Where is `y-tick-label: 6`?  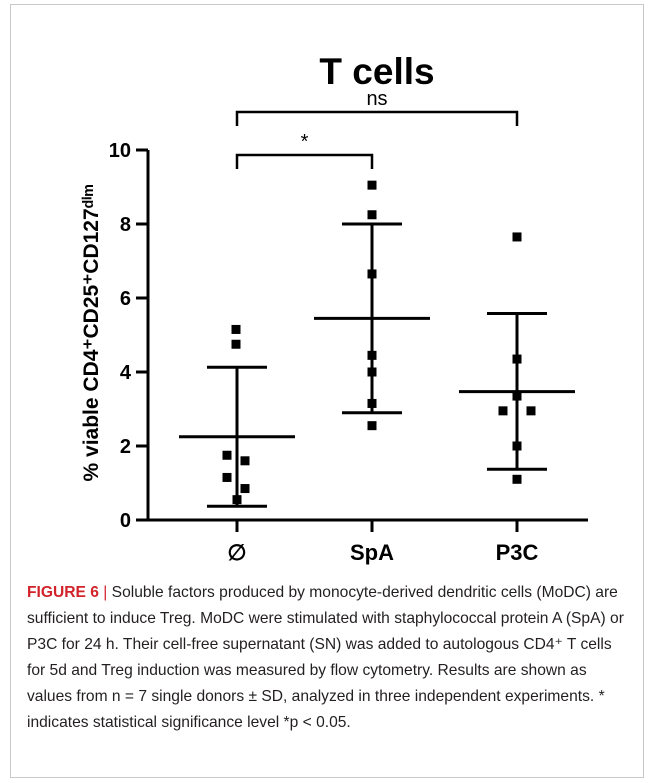 y-tick-label: 6 is located at coordinates (125, 299).